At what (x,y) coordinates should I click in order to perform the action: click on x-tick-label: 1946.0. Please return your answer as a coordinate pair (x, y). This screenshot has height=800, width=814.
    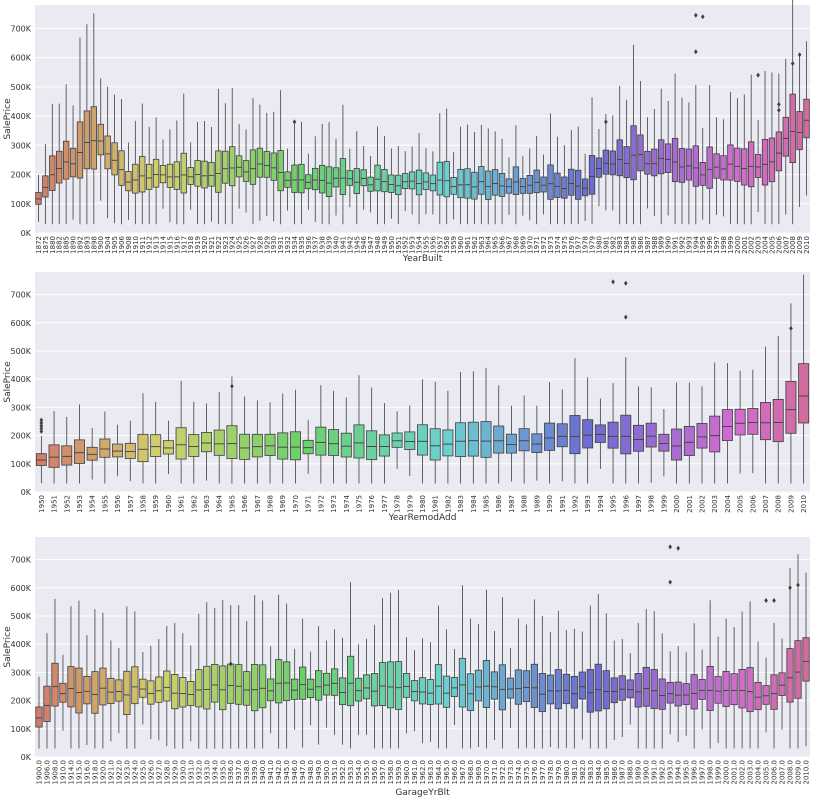
    Looking at the image, I should click on (295, 772).